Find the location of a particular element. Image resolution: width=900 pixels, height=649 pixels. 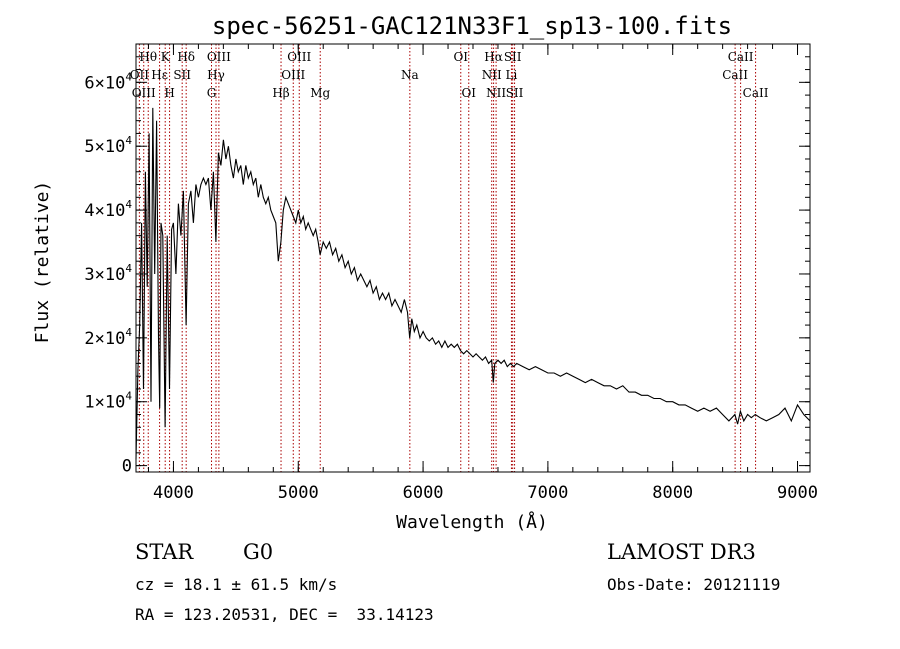

y-tick-label: 2×10⁴ is located at coordinates (108, 337).